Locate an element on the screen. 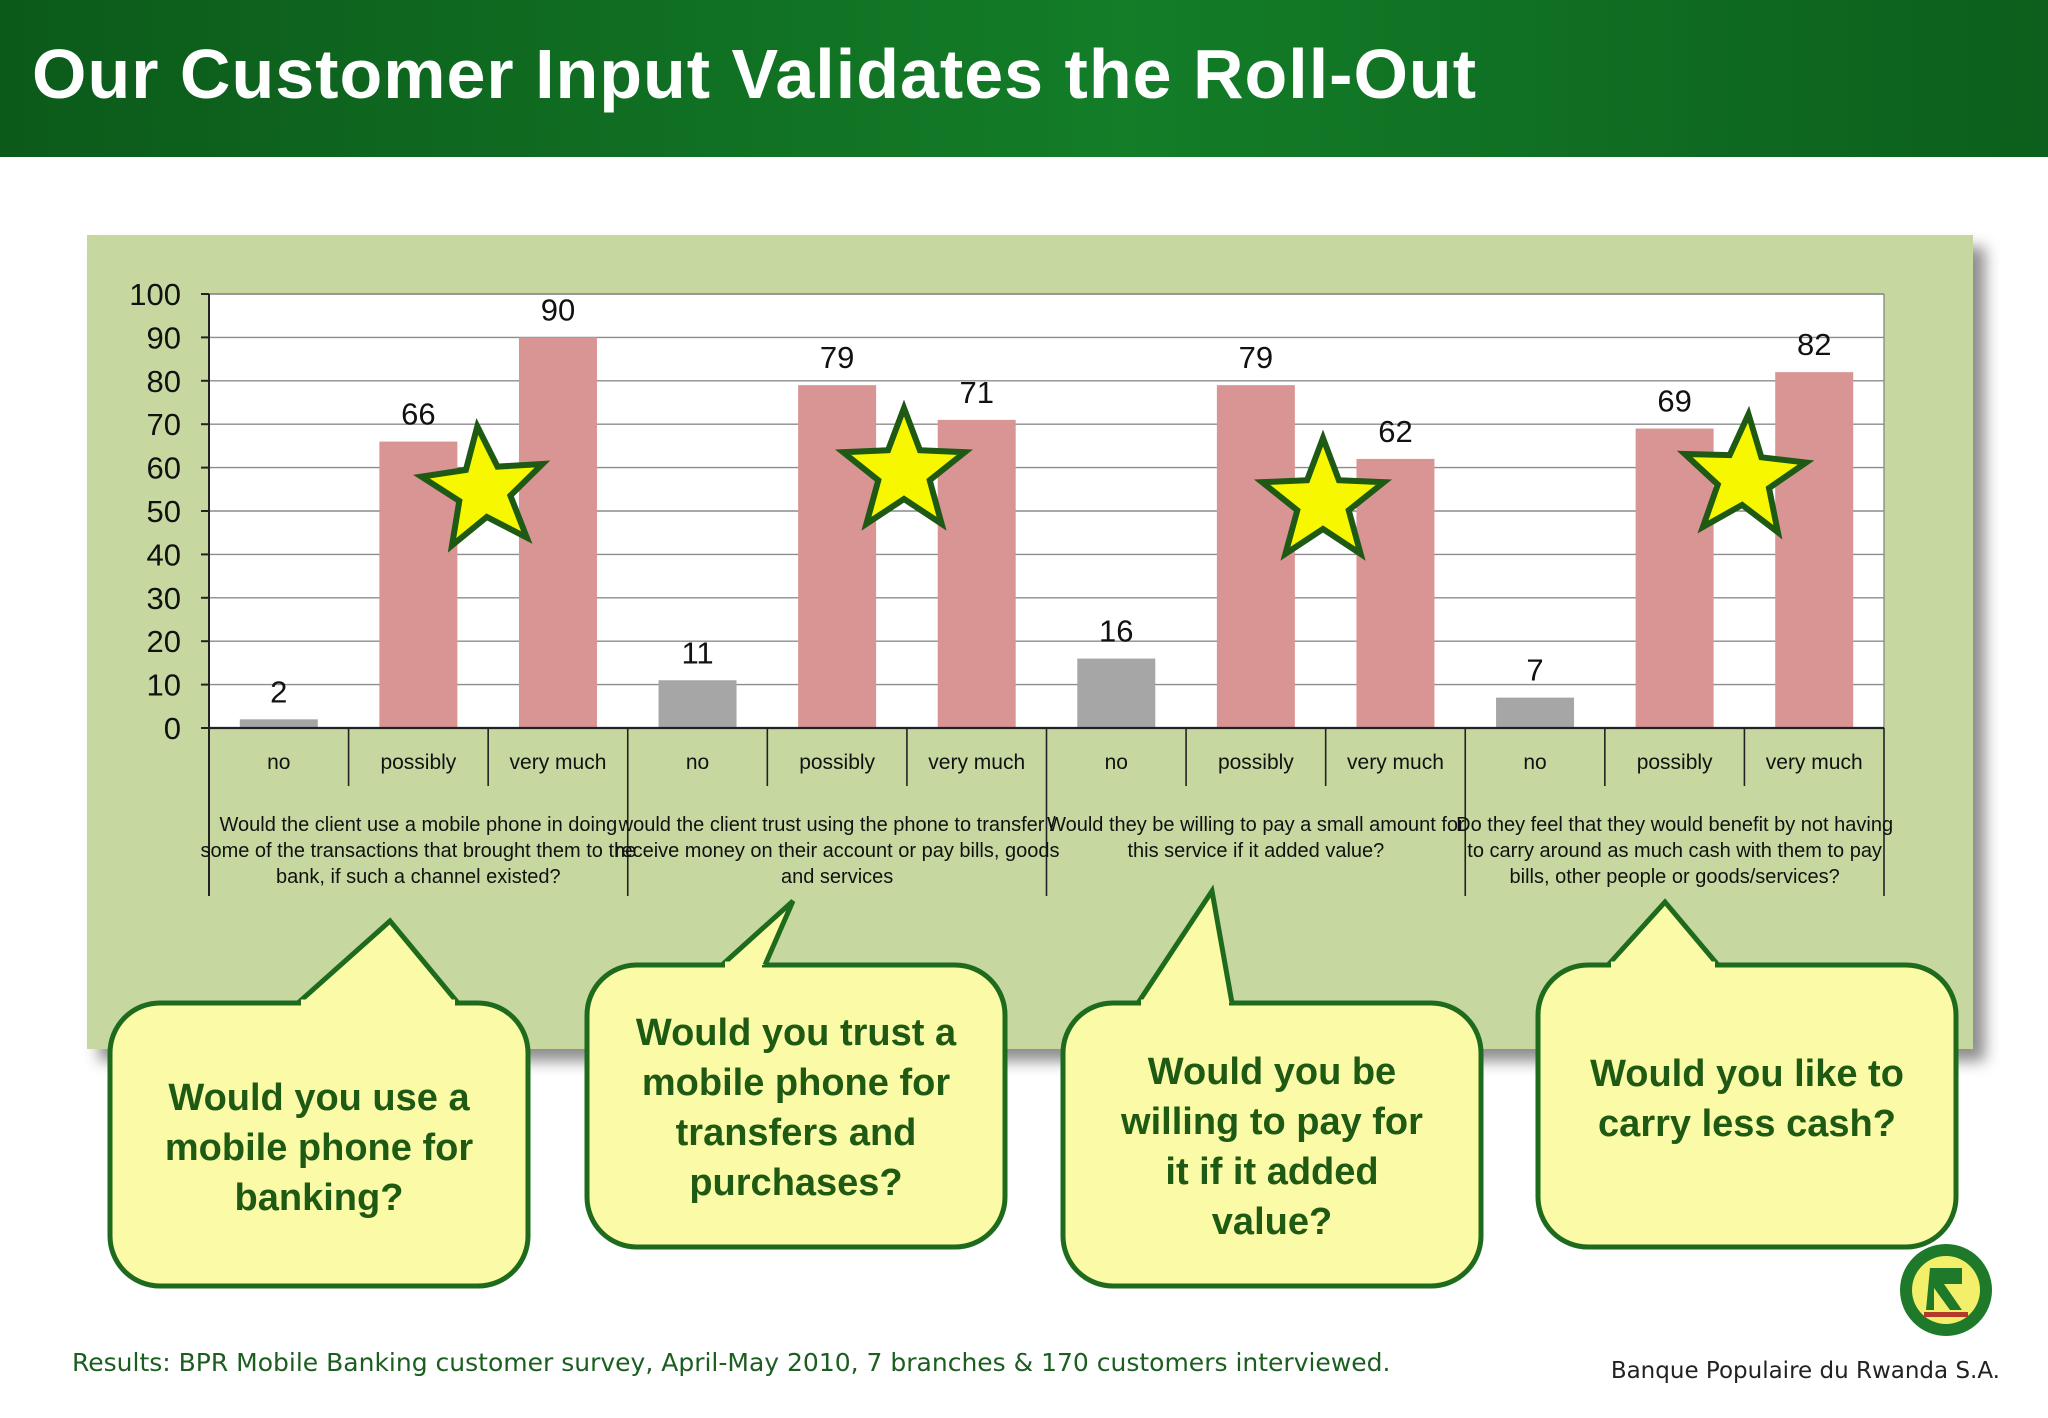 The width and height of the screenshot is (2048, 1418). bank-name: Banque Populaire du Rwanda S.A. is located at coordinates (1805, 1371).